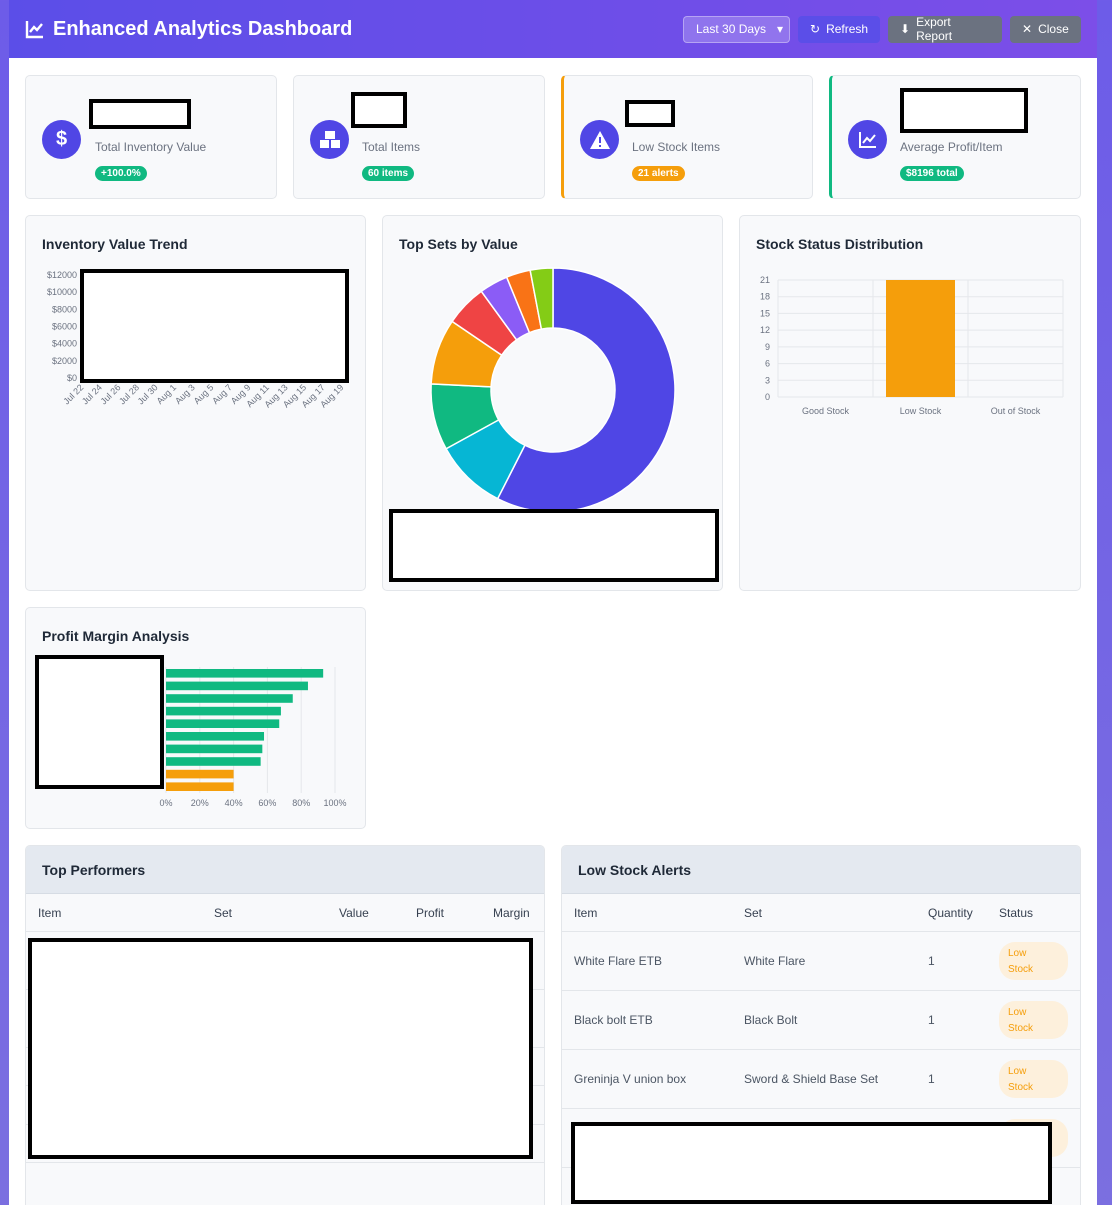  Describe the element at coordinates (765, 313) in the screenshot. I see `y-tick-label: 15` at that location.